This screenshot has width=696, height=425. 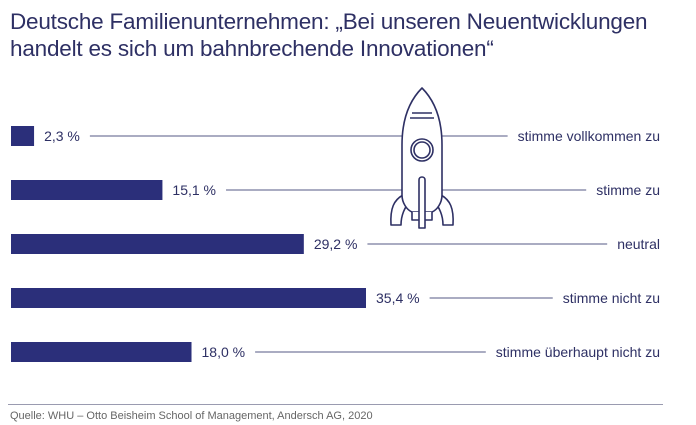 What do you see at coordinates (335, 404) in the screenshot?
I see `footer-divider` at bounding box center [335, 404].